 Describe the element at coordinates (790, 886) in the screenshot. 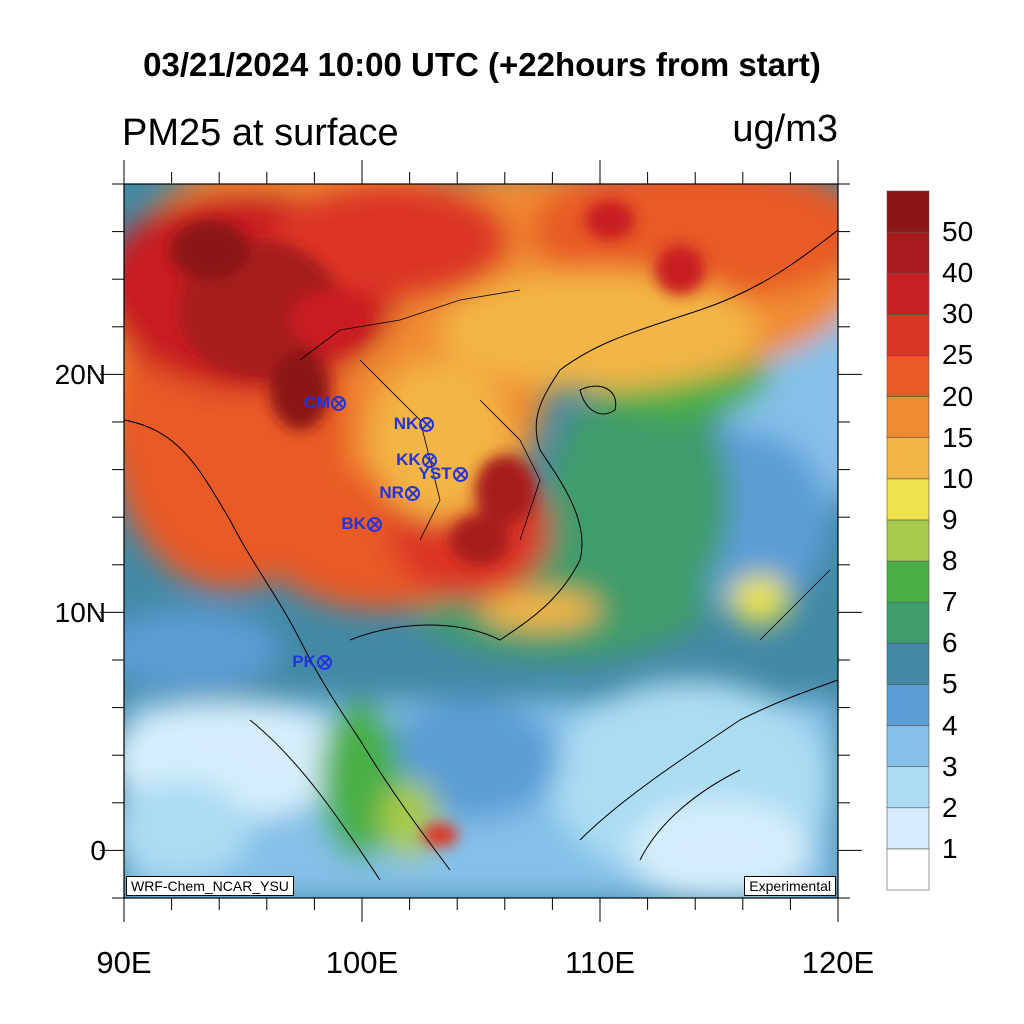

I see `experimental-watermark: Experimental` at that location.